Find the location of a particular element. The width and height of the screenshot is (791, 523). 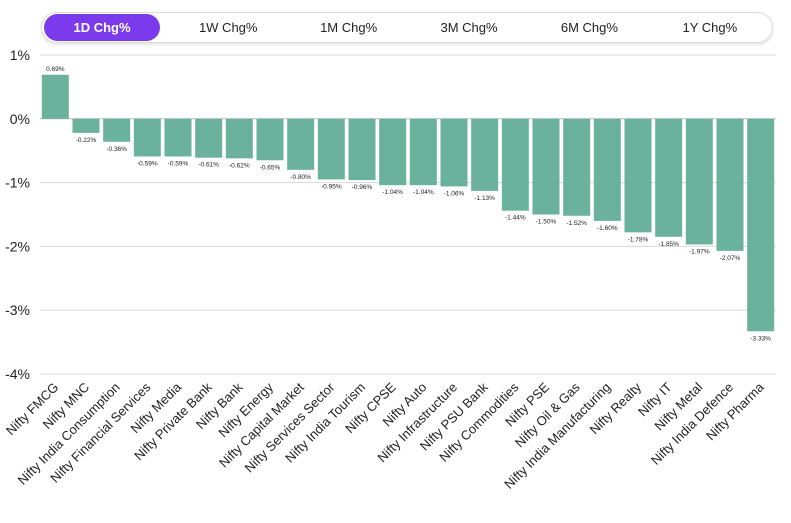

data-label: -1.85% is located at coordinates (668, 244).